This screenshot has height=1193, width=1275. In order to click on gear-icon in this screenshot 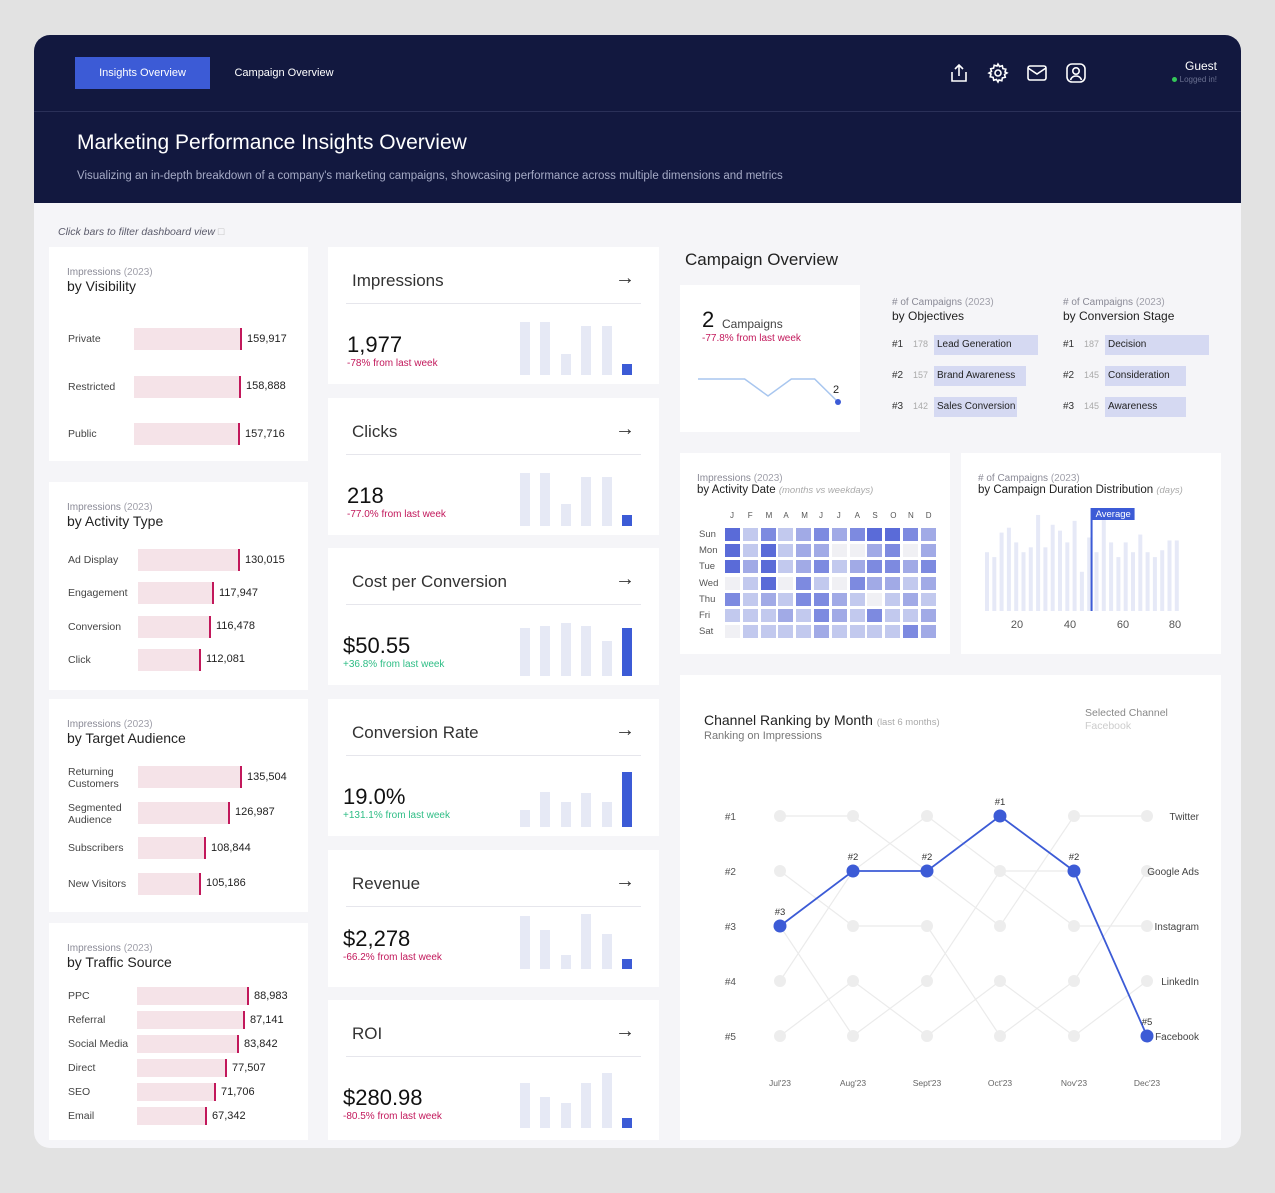, I will do `click(998, 73)`.